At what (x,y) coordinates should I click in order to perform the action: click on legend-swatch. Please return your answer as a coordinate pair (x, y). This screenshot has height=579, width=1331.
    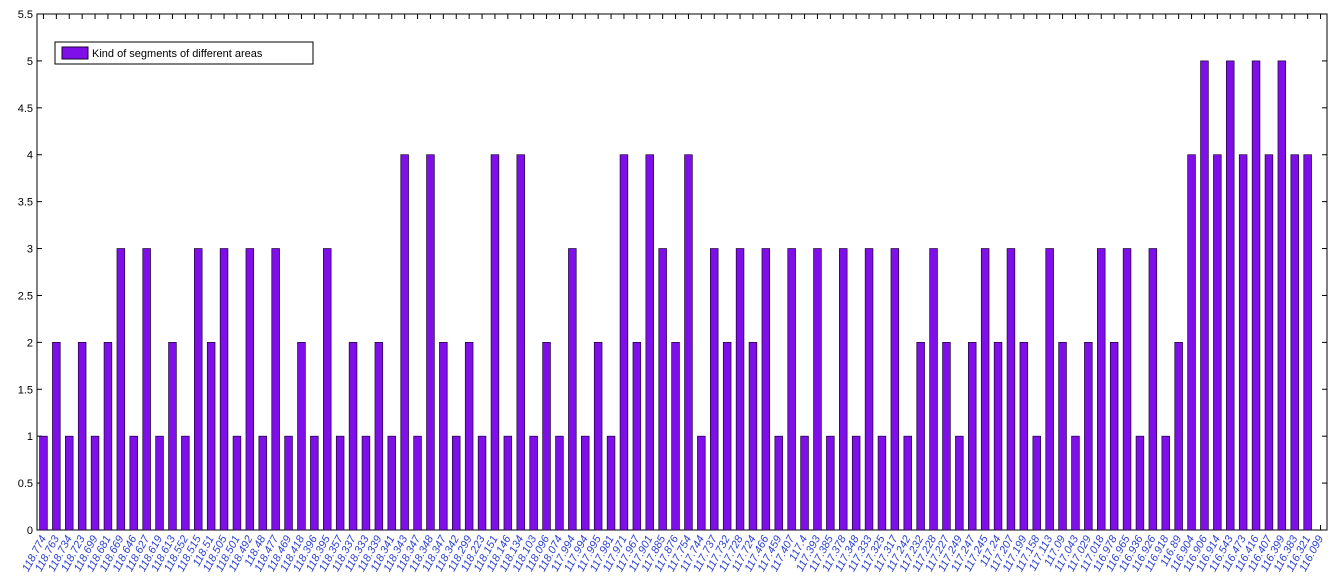
    Looking at the image, I should click on (75, 53).